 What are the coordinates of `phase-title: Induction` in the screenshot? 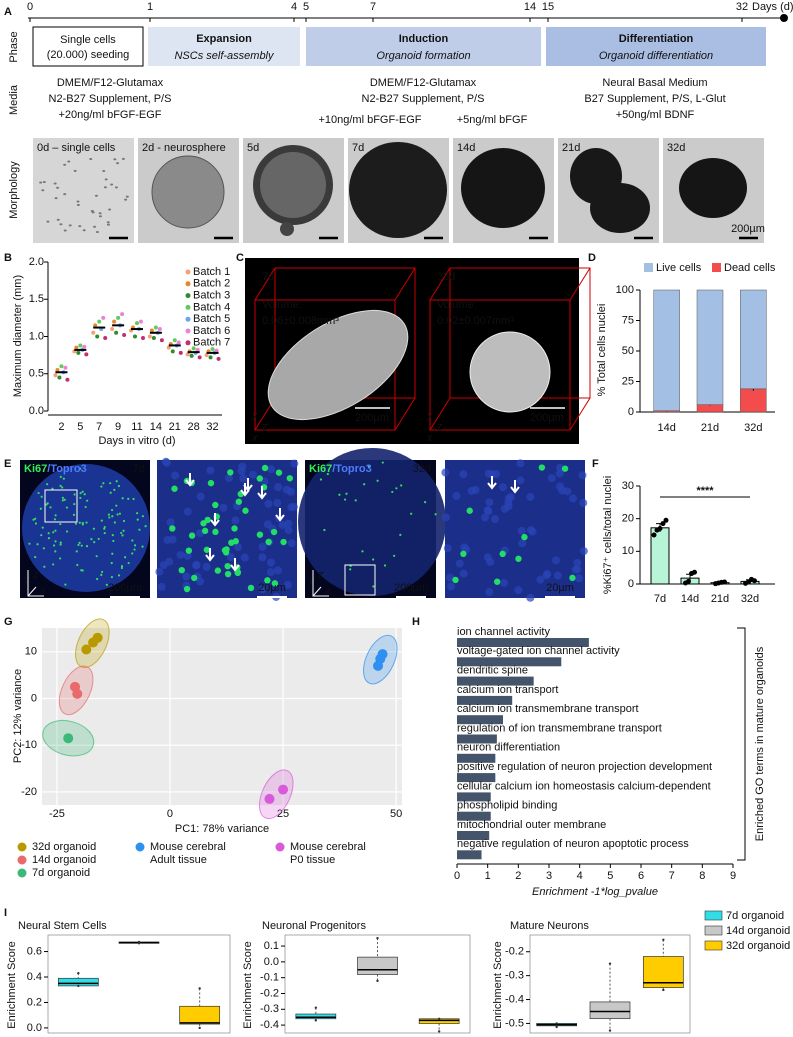 It's located at (424, 39).